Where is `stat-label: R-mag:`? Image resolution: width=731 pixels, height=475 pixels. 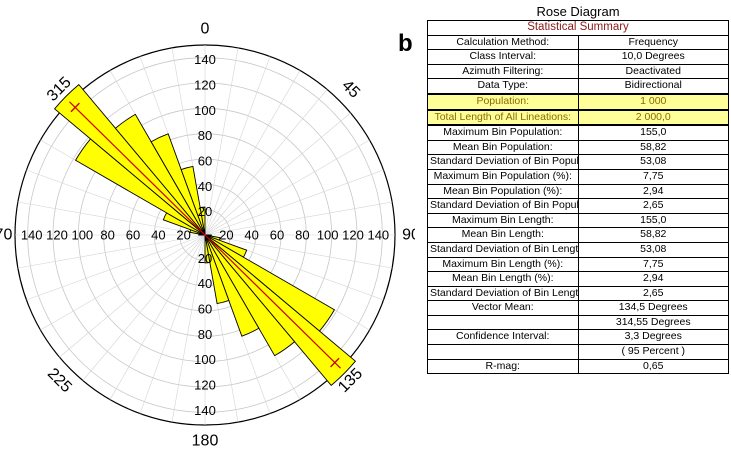
stat-label: R-mag: is located at coordinates (503, 366).